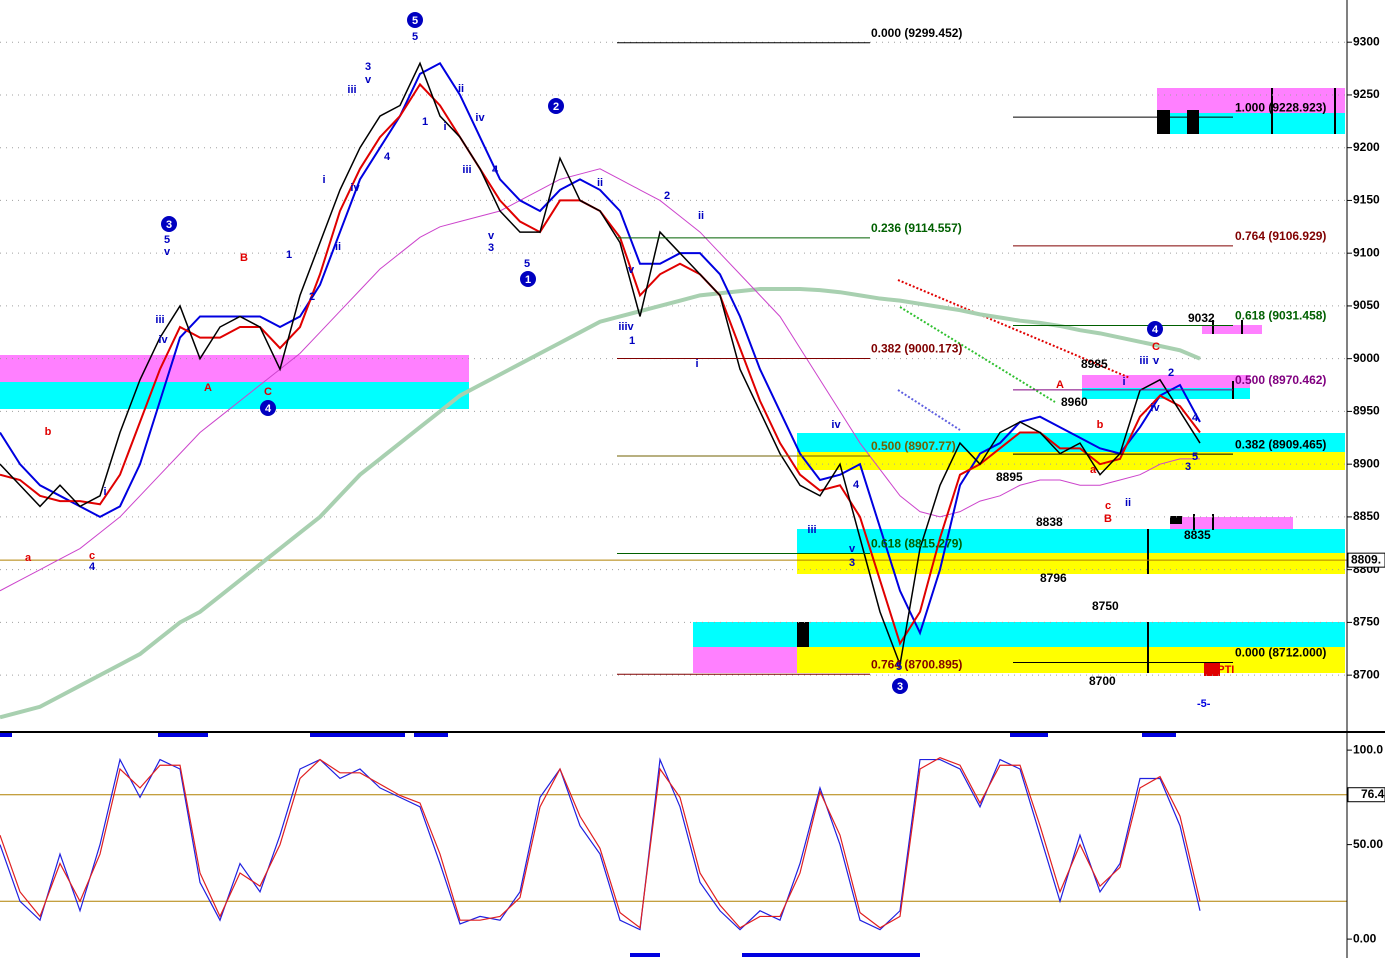 Image resolution: width=1385 pixels, height=958 pixels. What do you see at coordinates (1280, 316) in the screenshot?
I see `fib-label: 0.618 (9031.458)` at bounding box center [1280, 316].